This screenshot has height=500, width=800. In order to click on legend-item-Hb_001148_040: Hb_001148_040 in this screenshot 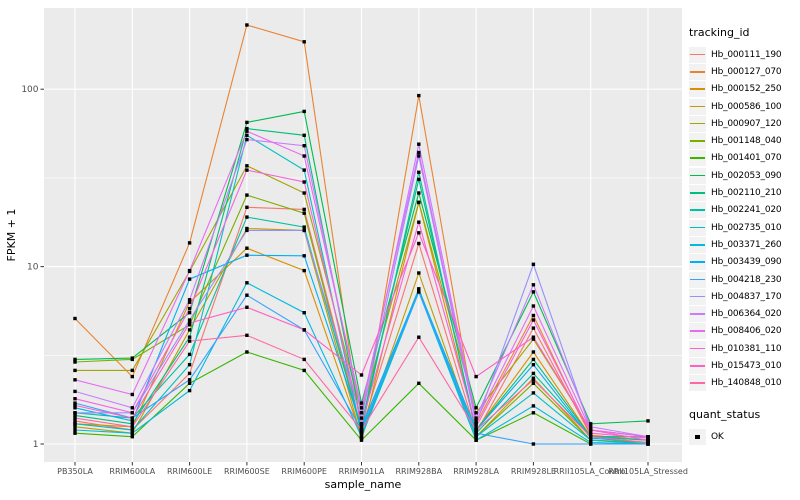, I will do `click(744, 141)`.